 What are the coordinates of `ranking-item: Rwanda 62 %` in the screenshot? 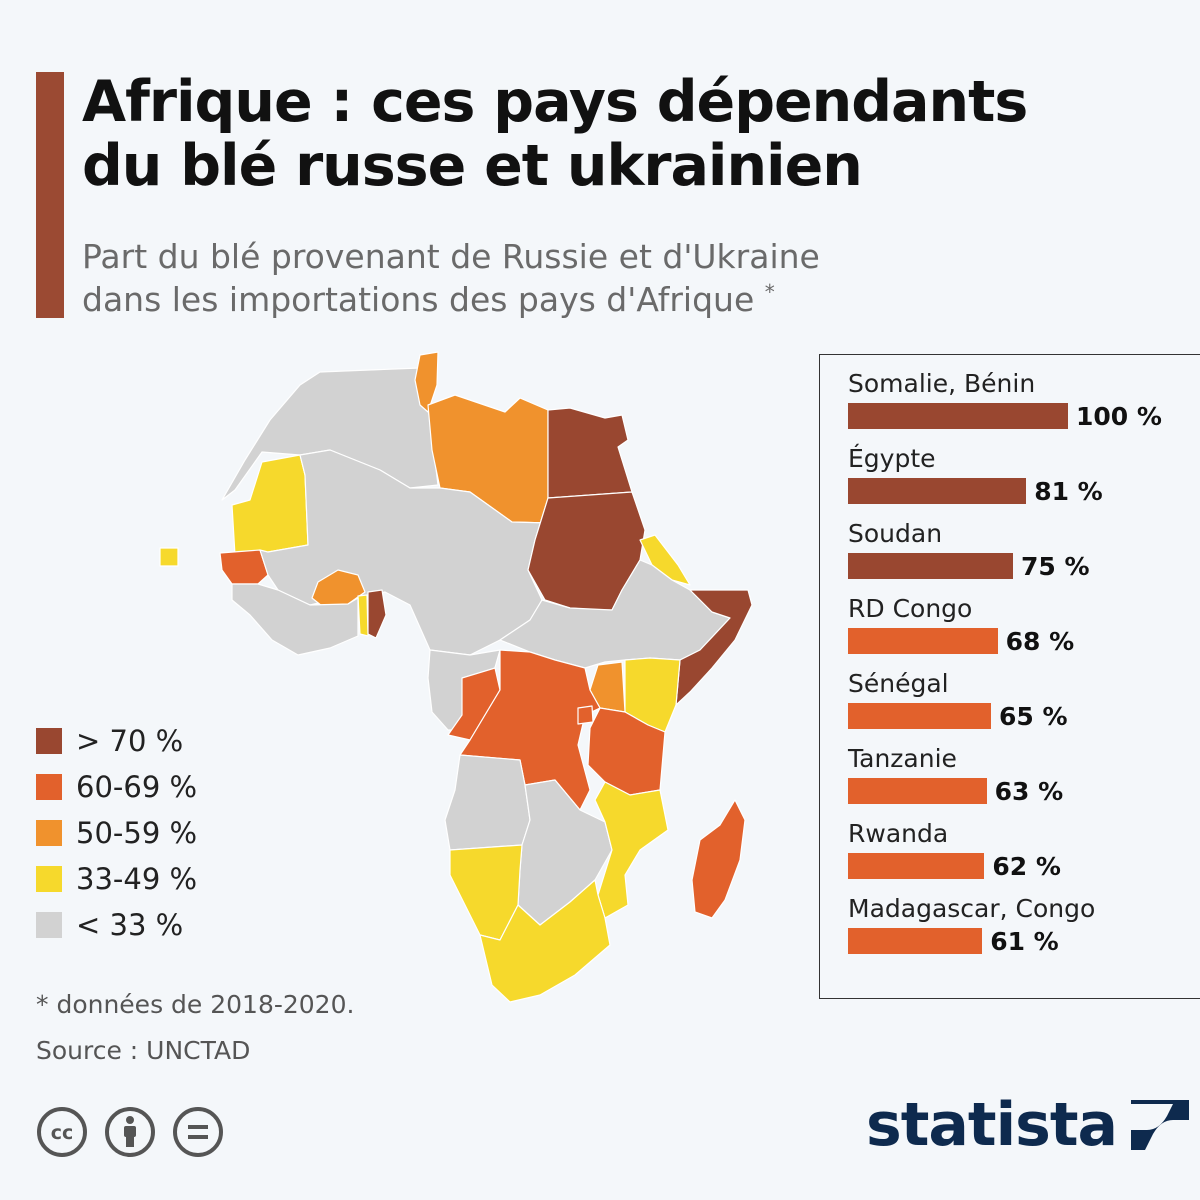 It's located at (1024, 850).